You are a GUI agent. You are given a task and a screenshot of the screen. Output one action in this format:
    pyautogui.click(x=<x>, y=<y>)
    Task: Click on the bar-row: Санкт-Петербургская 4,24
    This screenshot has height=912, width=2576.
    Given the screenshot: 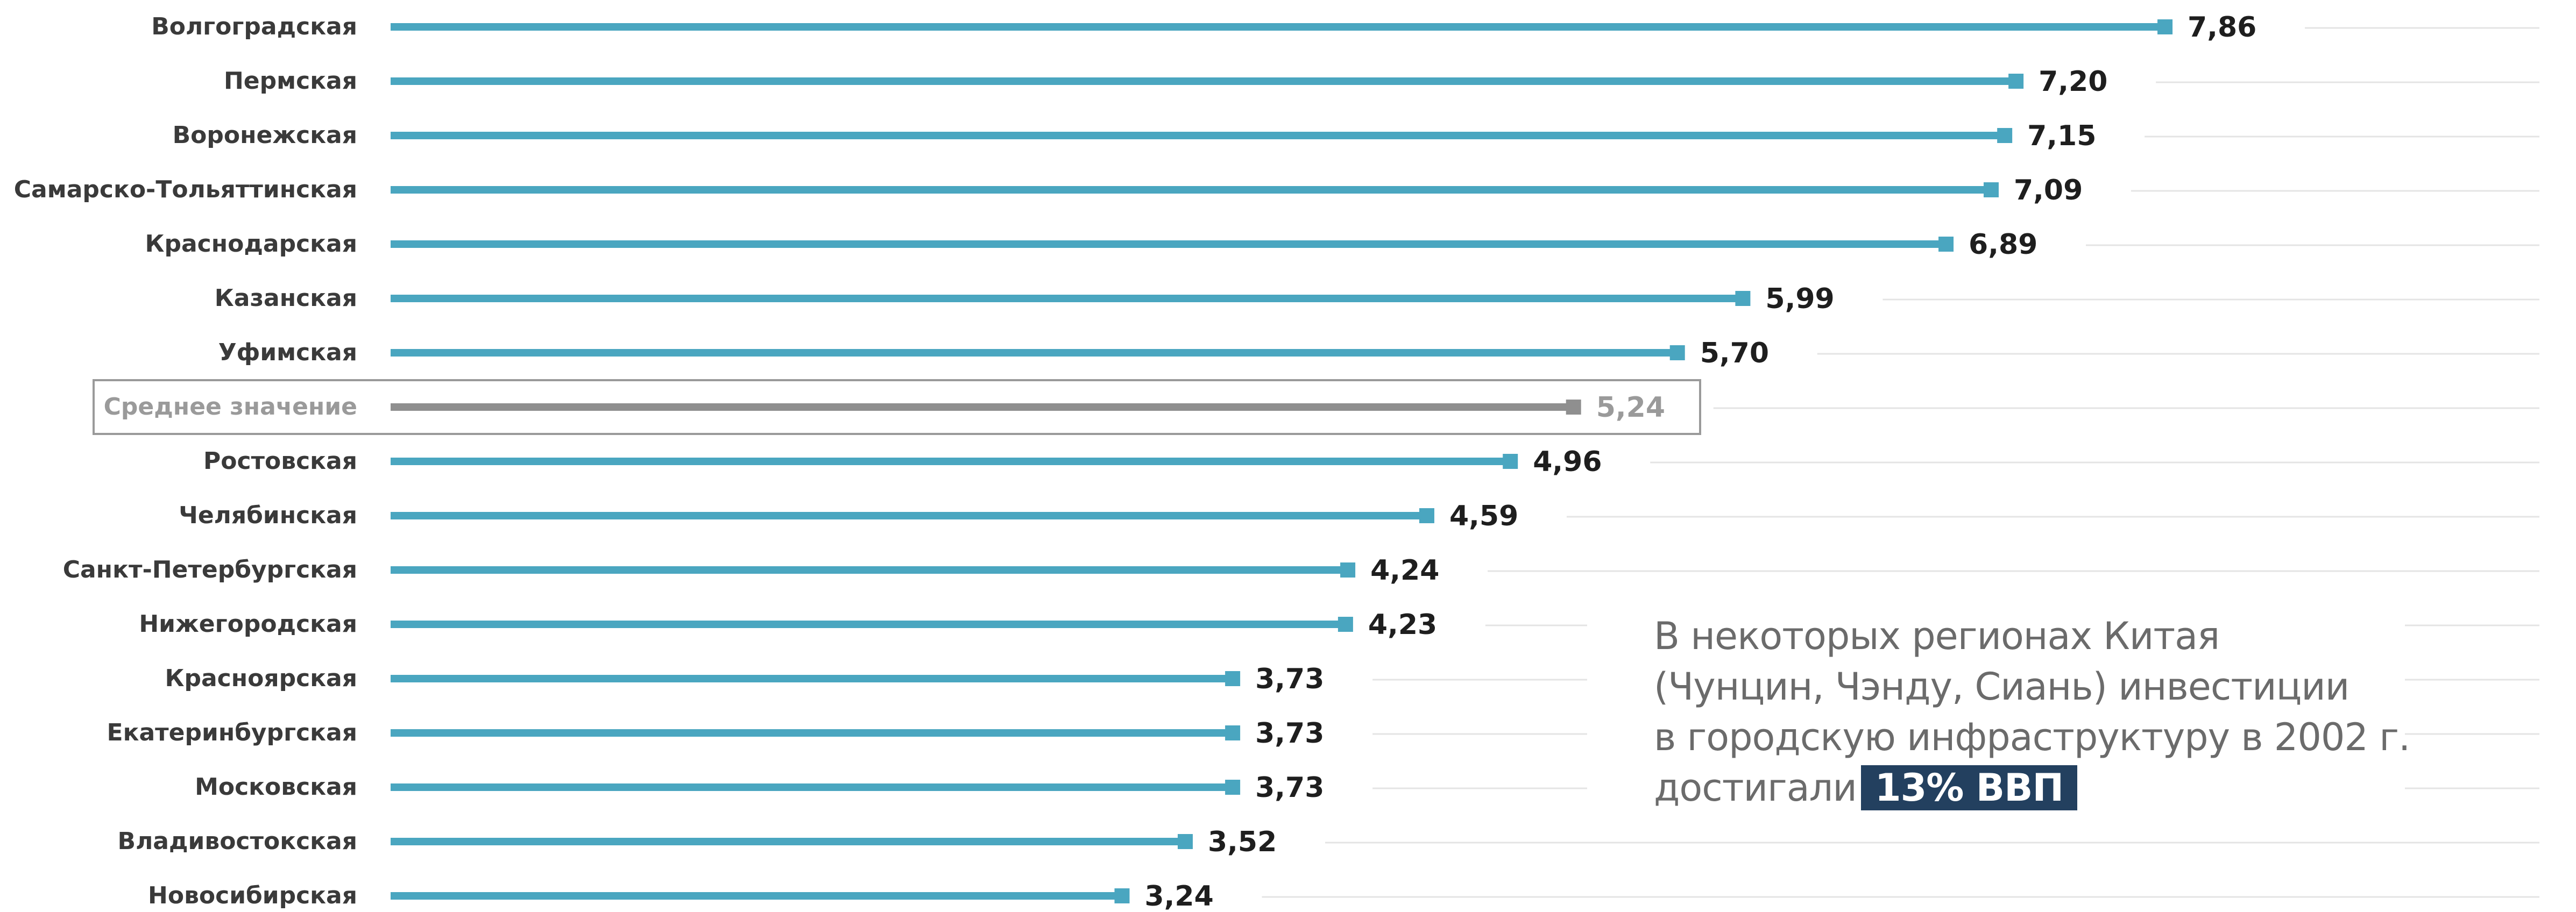 What is the action you would take?
    pyautogui.click(x=751, y=570)
    